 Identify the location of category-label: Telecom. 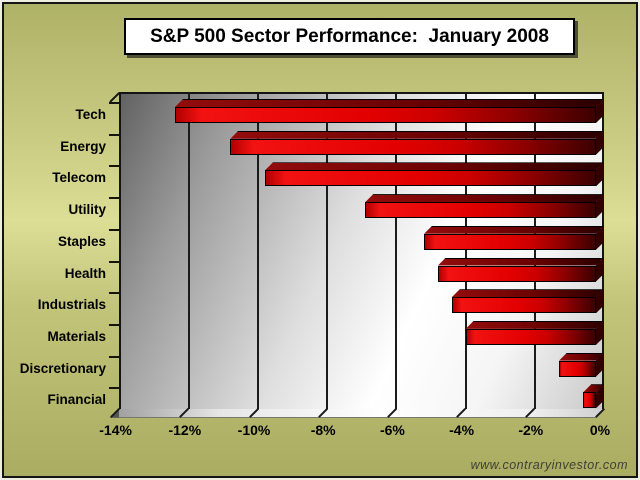
(79, 178).